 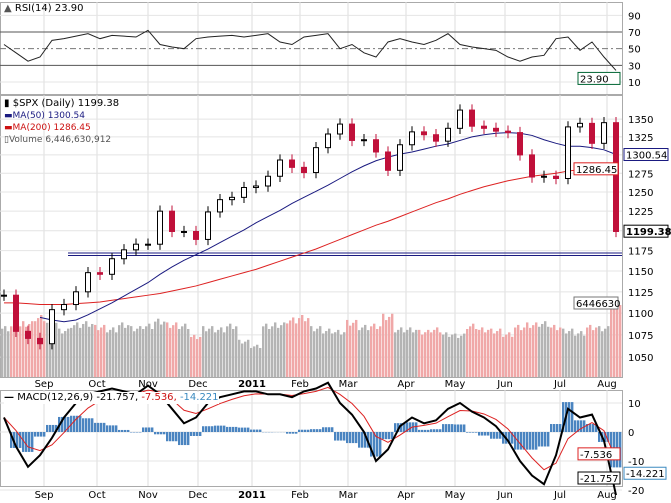 I want to click on macd-axis-label: 10, so click(x=634, y=404).